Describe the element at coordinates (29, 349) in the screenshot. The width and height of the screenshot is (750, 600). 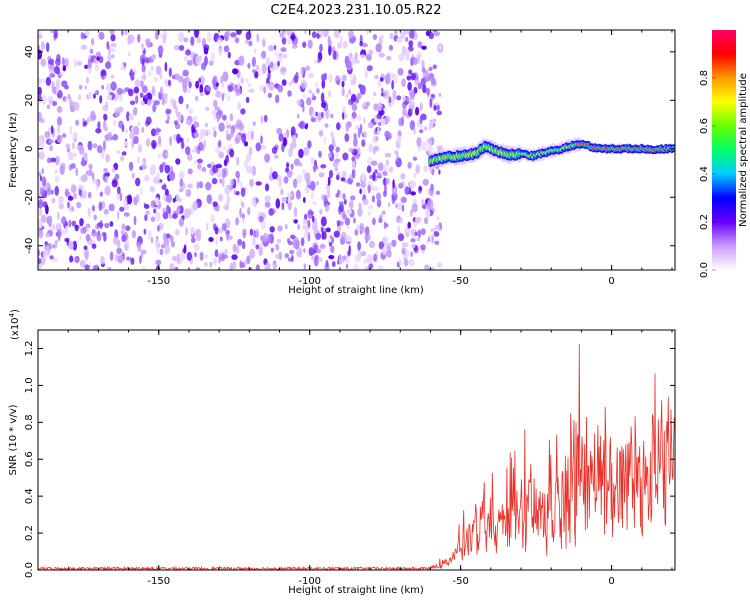
I see `y-tick-label: 1.2` at that location.